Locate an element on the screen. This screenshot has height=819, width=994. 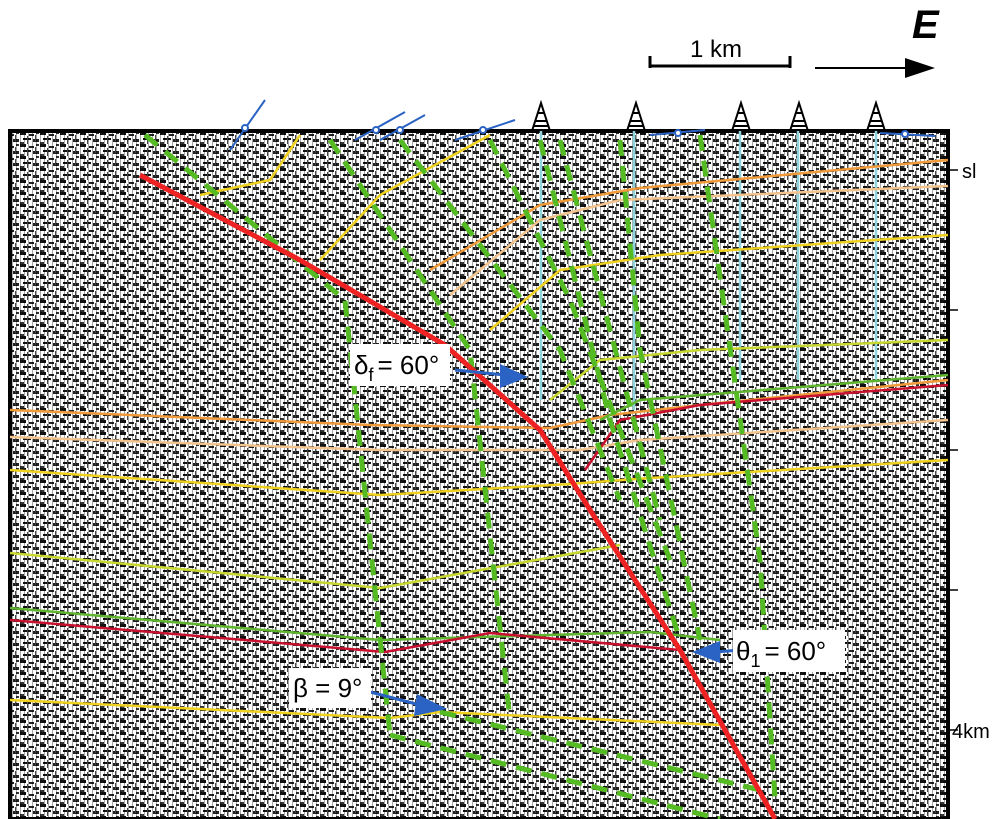
horizon-lime is located at coordinates (315, 566).